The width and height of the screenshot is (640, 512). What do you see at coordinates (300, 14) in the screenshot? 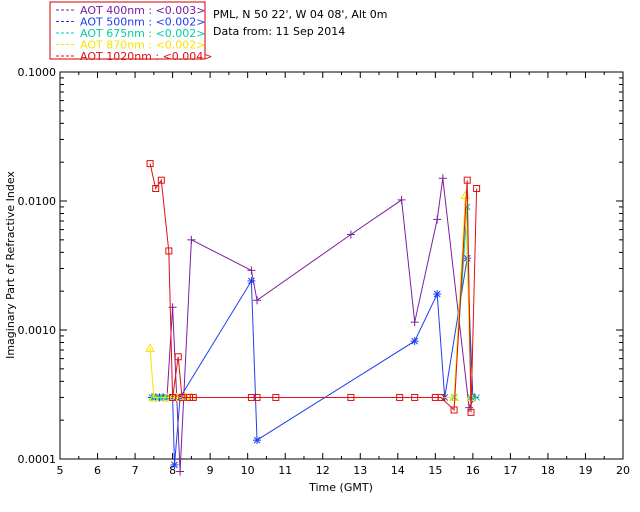
I see `site-label: PML, N 50 22', W 04 08', Alt 0m` at bounding box center [300, 14].